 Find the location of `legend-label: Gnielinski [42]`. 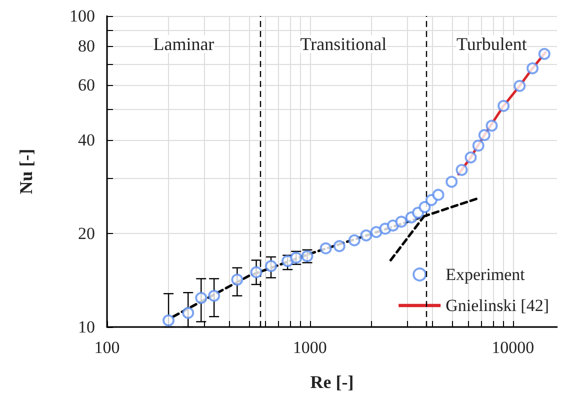

legend-label: Gnielinski [42] is located at coordinates (498, 305).